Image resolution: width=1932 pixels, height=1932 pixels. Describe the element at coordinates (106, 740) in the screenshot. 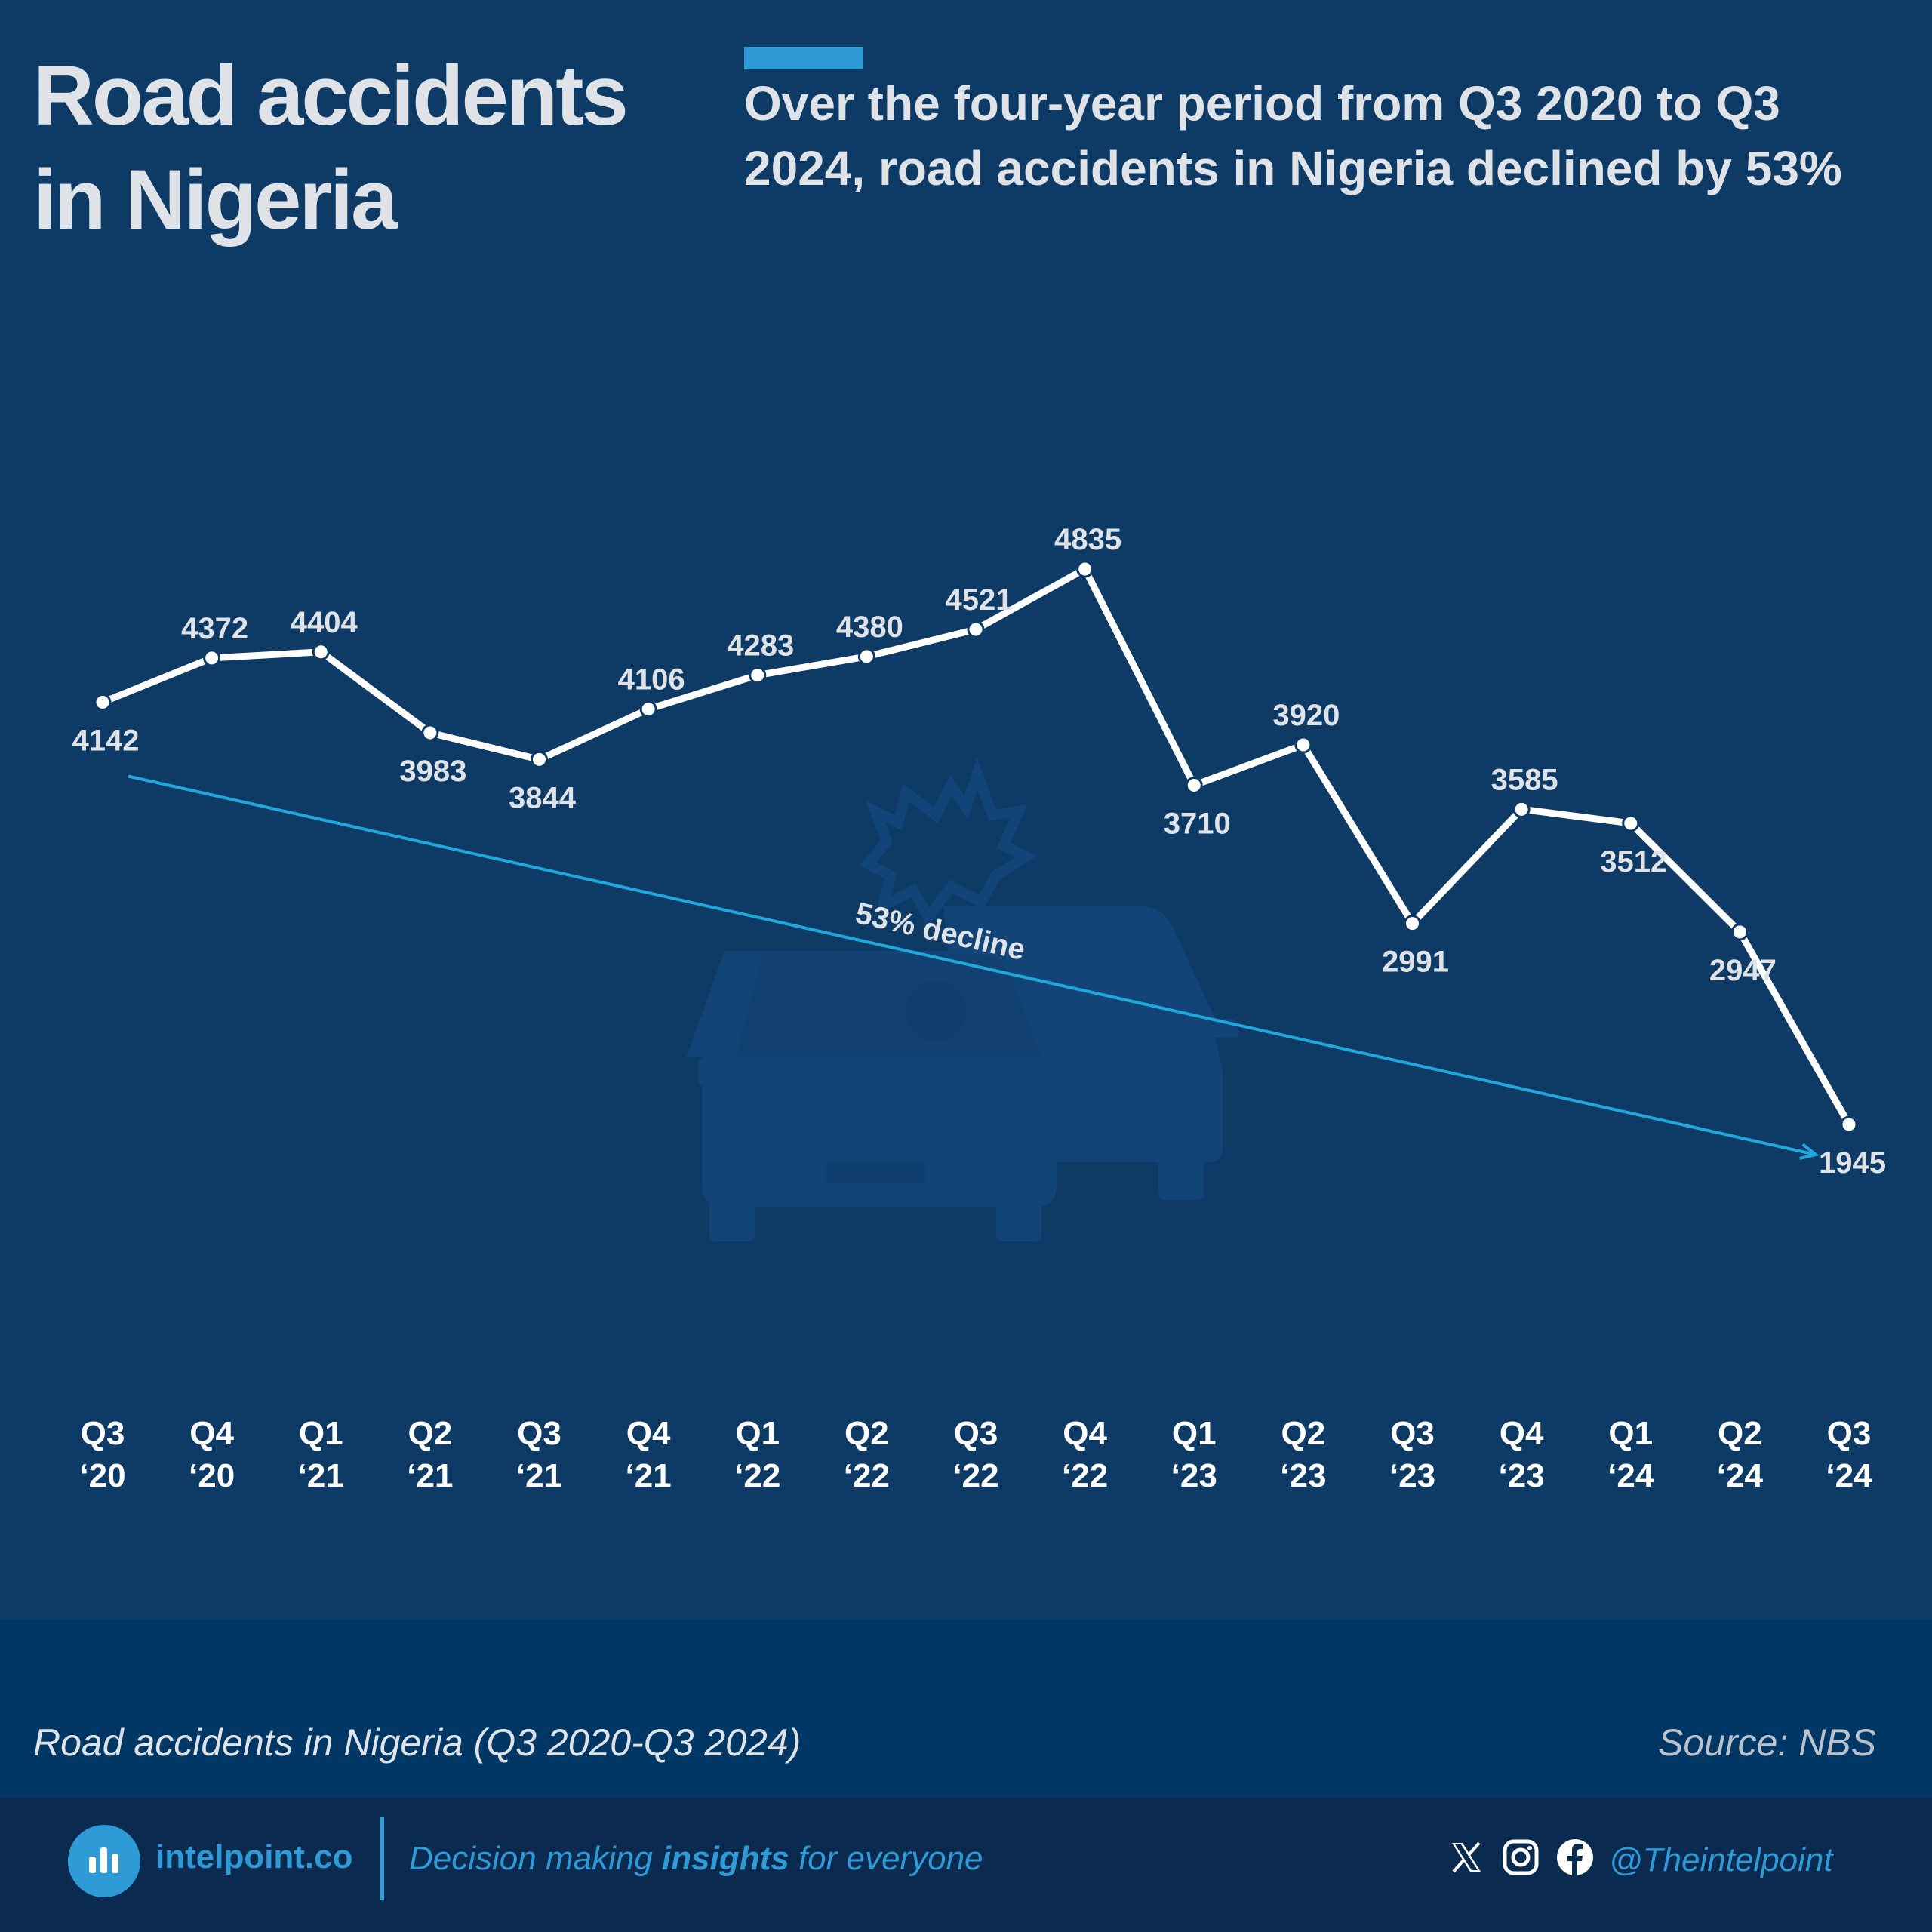

I see `data-label: 4142` at that location.